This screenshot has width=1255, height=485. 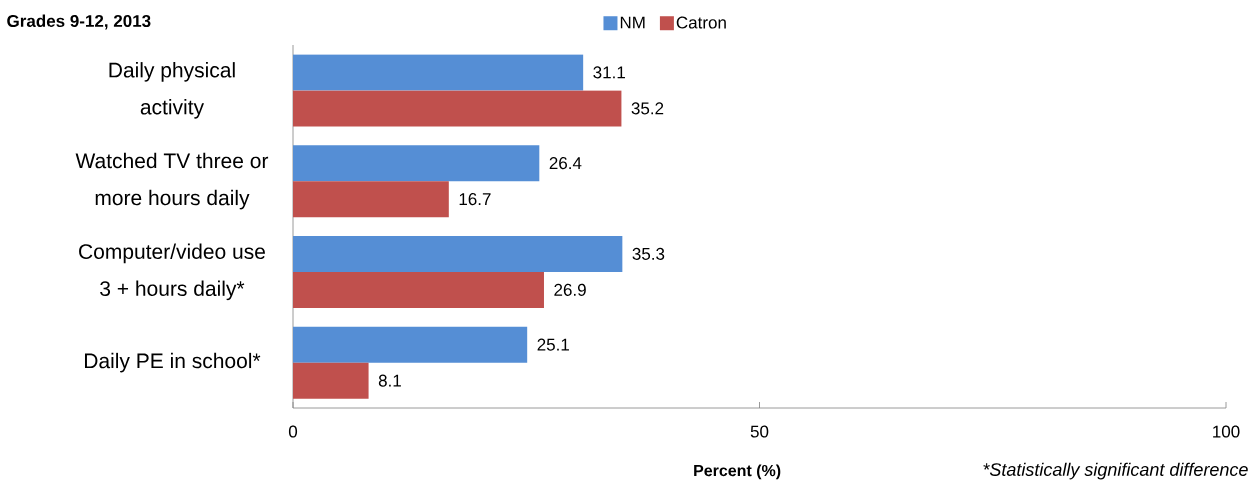 I want to click on y-tick-label: Daily PE in school*, so click(x=172, y=362).